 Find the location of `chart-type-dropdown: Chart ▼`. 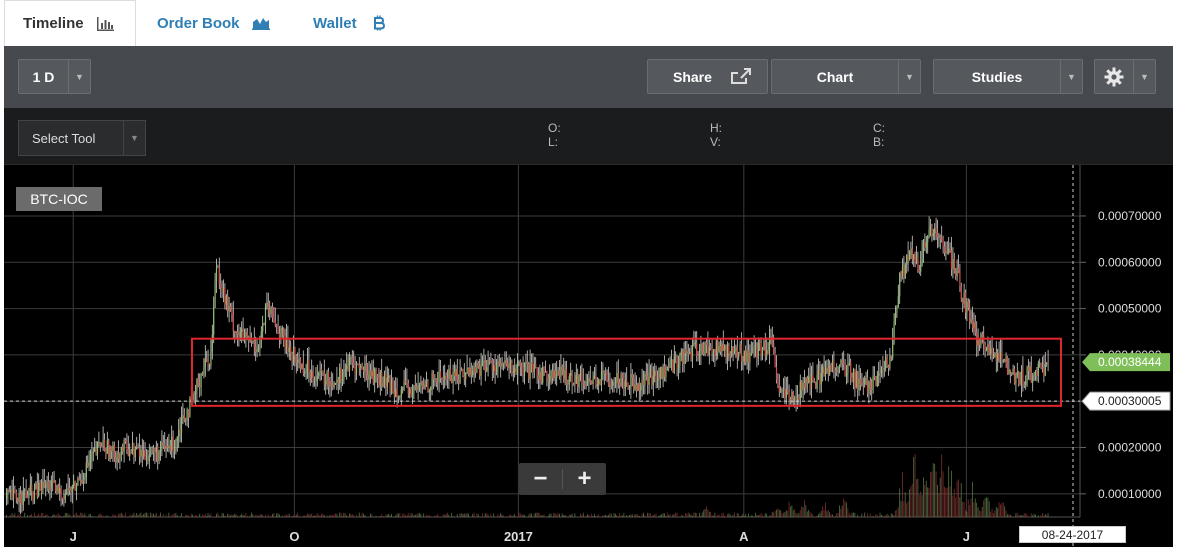

chart-type-dropdown: Chart ▼ is located at coordinates (846, 76).